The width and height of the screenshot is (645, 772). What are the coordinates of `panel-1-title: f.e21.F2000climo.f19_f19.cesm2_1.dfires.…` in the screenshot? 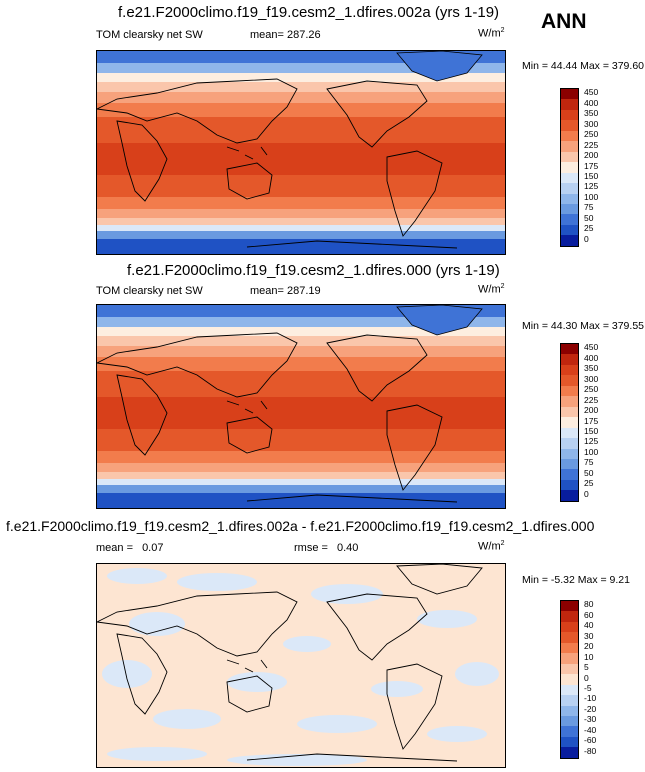 It's located at (309, 12).